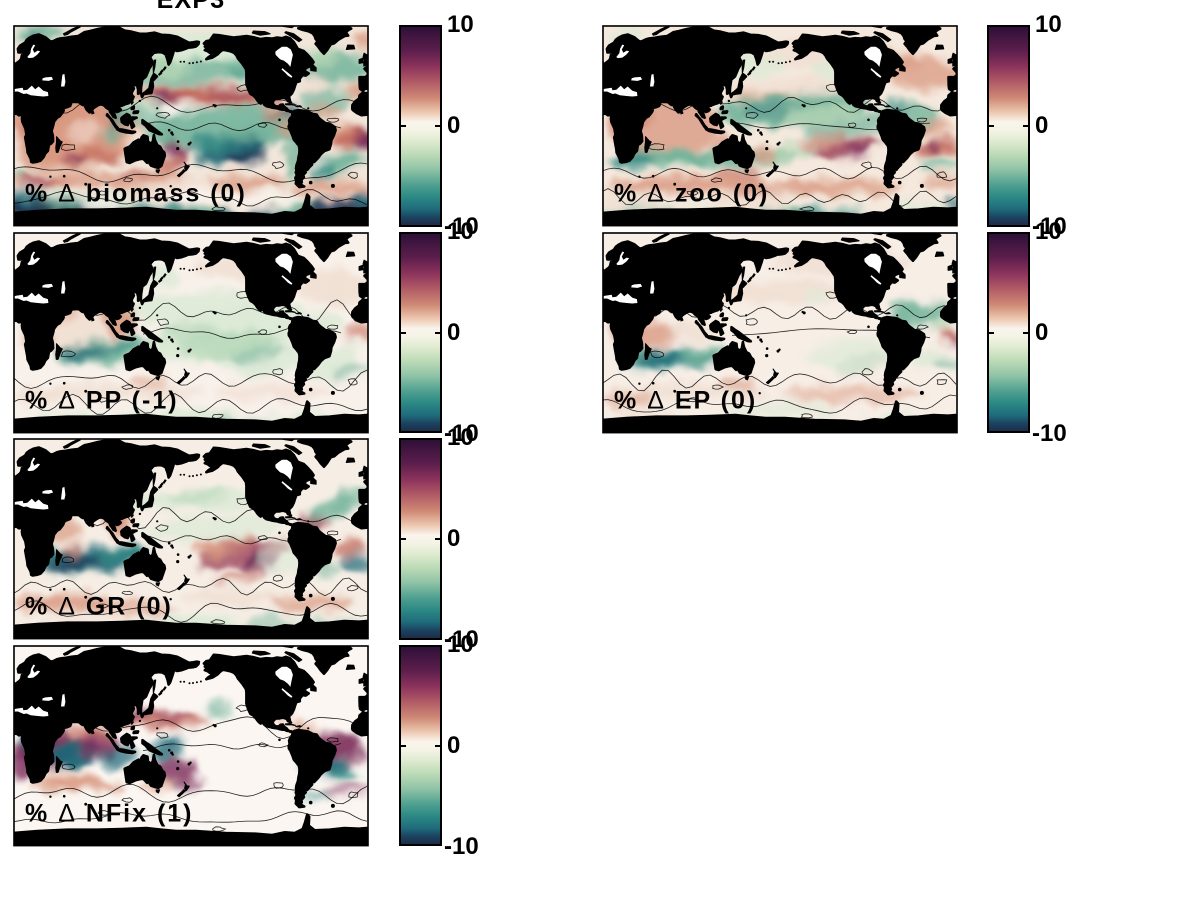  What do you see at coordinates (691, 194) in the screenshot?
I see `svg-text: % Δ zoo (0)` at bounding box center [691, 194].